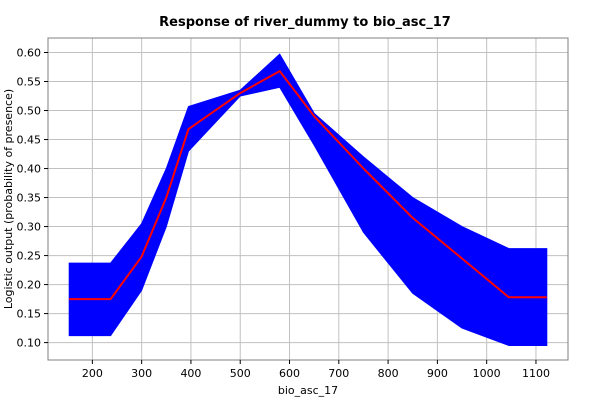  I want to click on y-tick-label: 0.30, so click(29, 227).